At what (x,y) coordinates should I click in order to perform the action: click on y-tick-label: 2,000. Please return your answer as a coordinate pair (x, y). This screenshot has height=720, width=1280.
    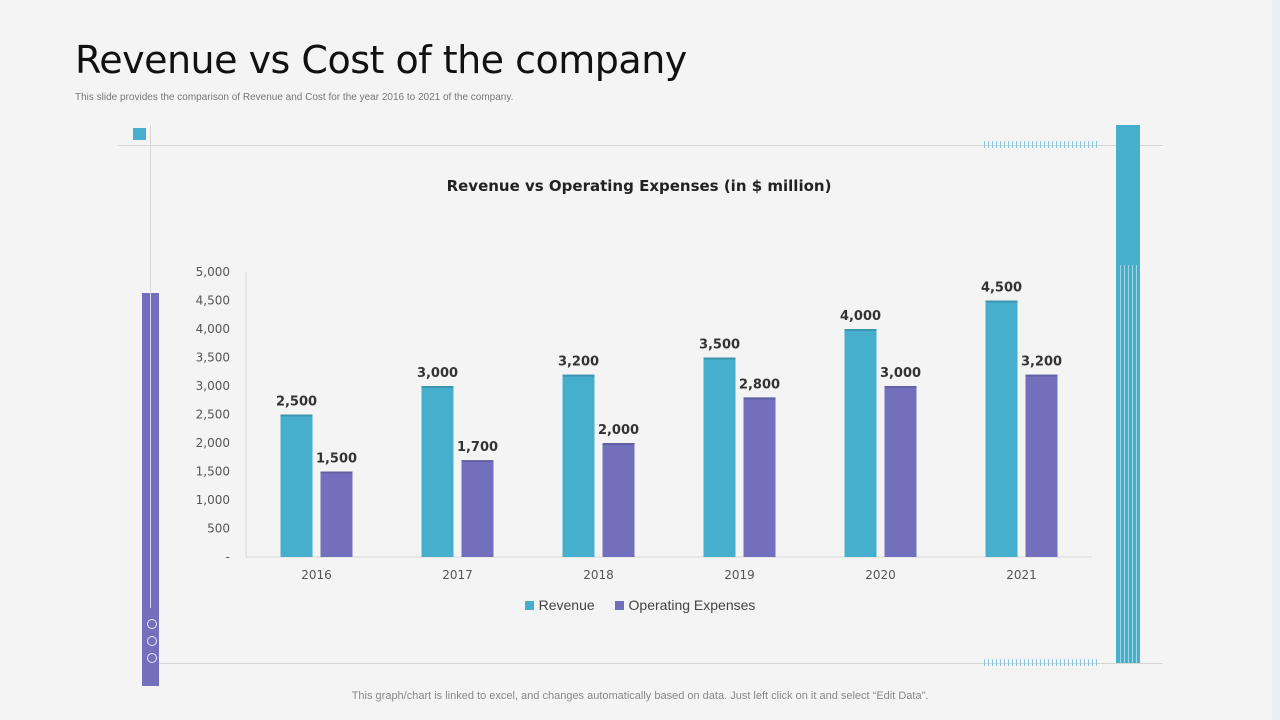
    Looking at the image, I should click on (213, 443).